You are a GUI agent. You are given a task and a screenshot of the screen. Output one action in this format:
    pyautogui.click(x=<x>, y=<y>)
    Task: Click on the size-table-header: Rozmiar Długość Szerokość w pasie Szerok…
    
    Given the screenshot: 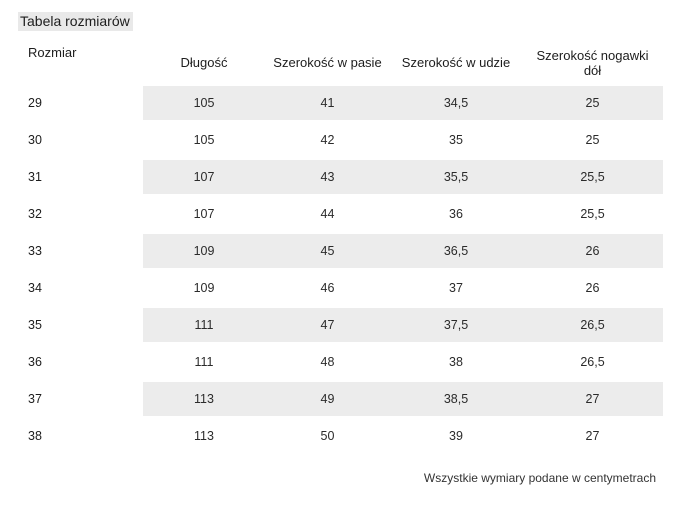 What is the action you would take?
    pyautogui.click(x=340, y=62)
    